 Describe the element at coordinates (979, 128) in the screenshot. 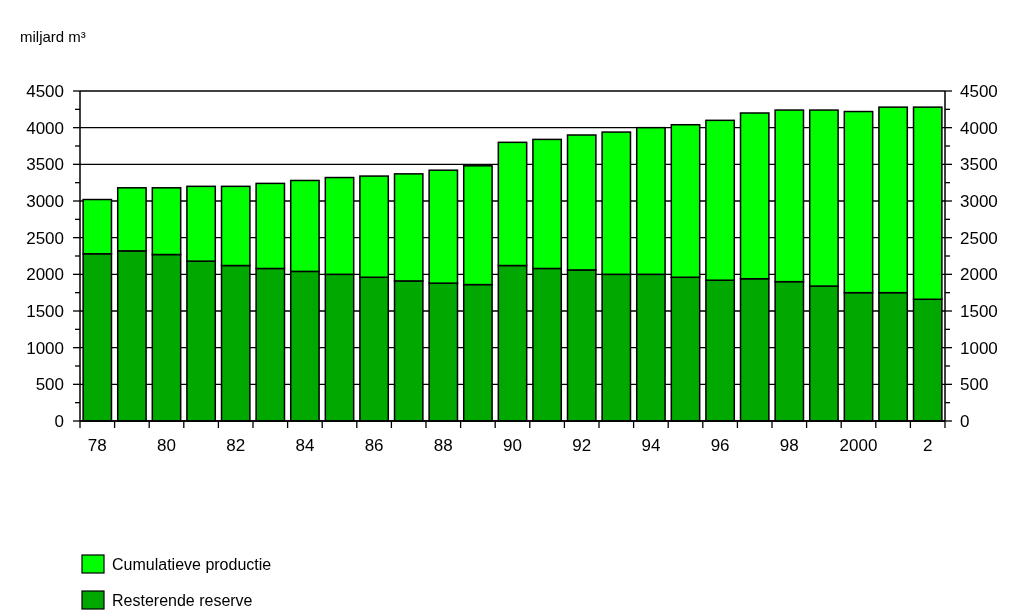

I see `y2-tick-label: 4000` at that location.